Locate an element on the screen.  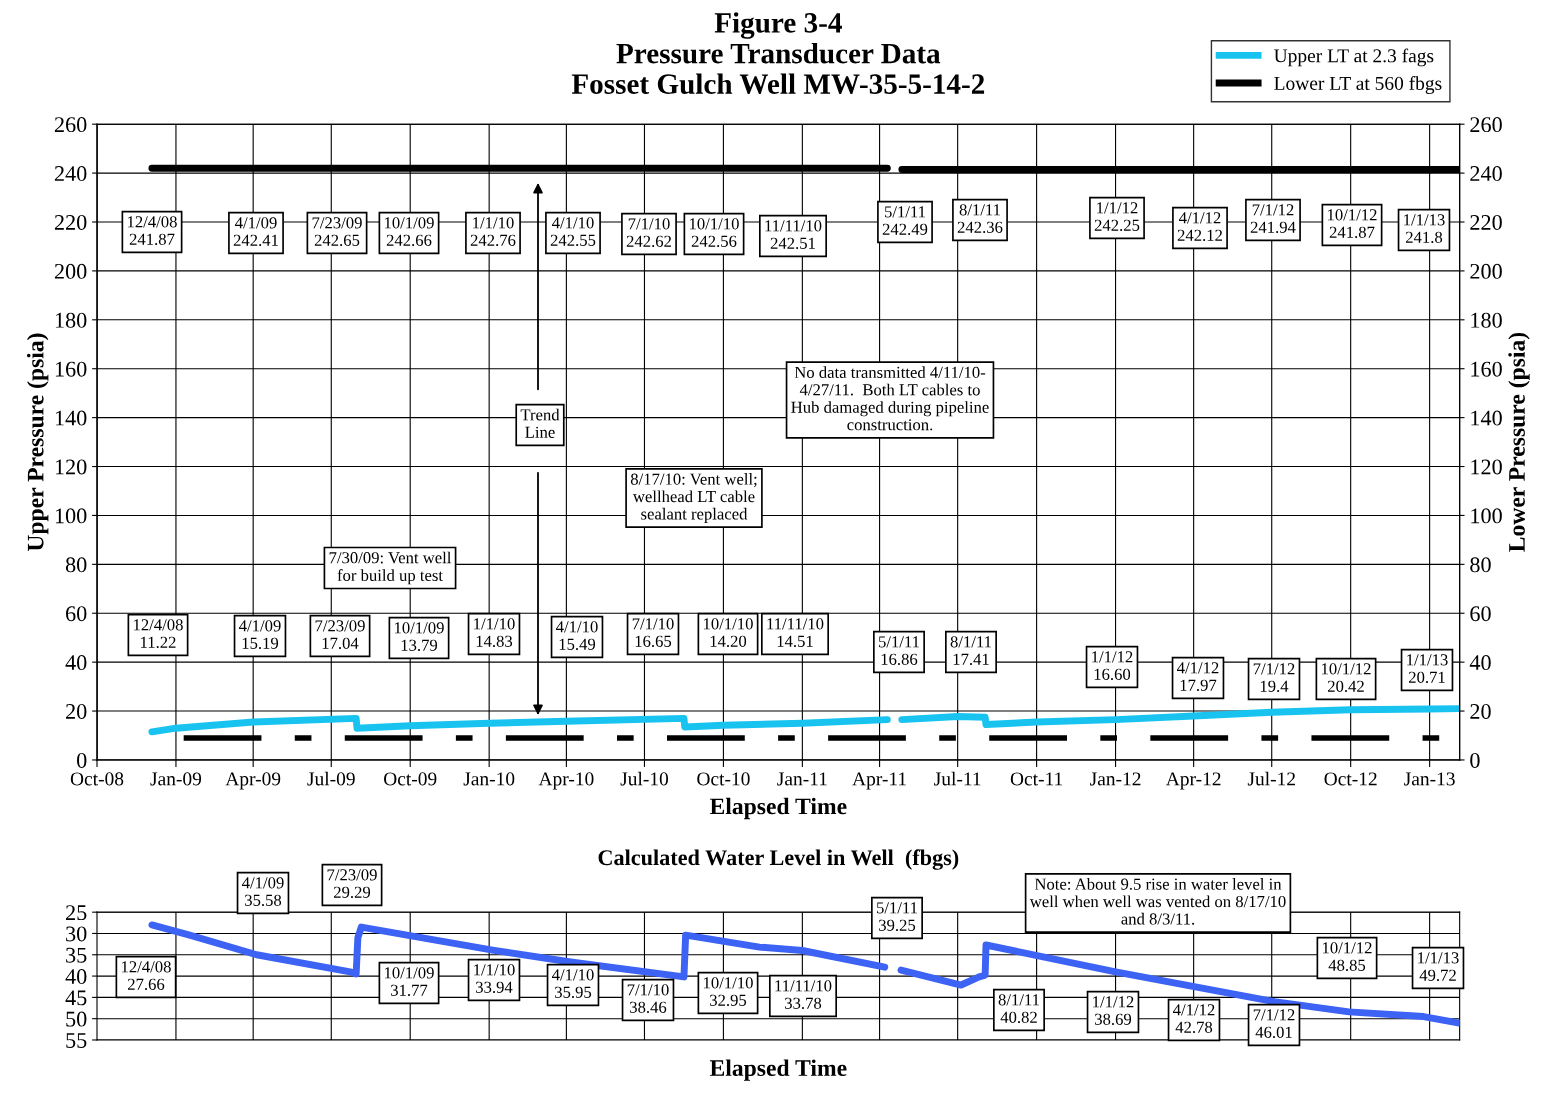
annotation: 1/1/12 242.25 is located at coordinates (1117, 216).